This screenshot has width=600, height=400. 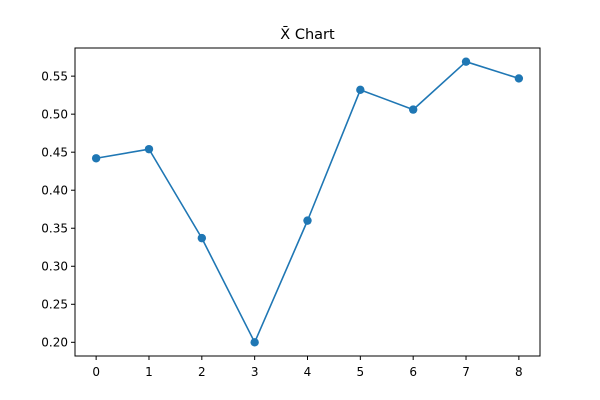 I want to click on x-tick-label: 3, so click(x=255, y=372).